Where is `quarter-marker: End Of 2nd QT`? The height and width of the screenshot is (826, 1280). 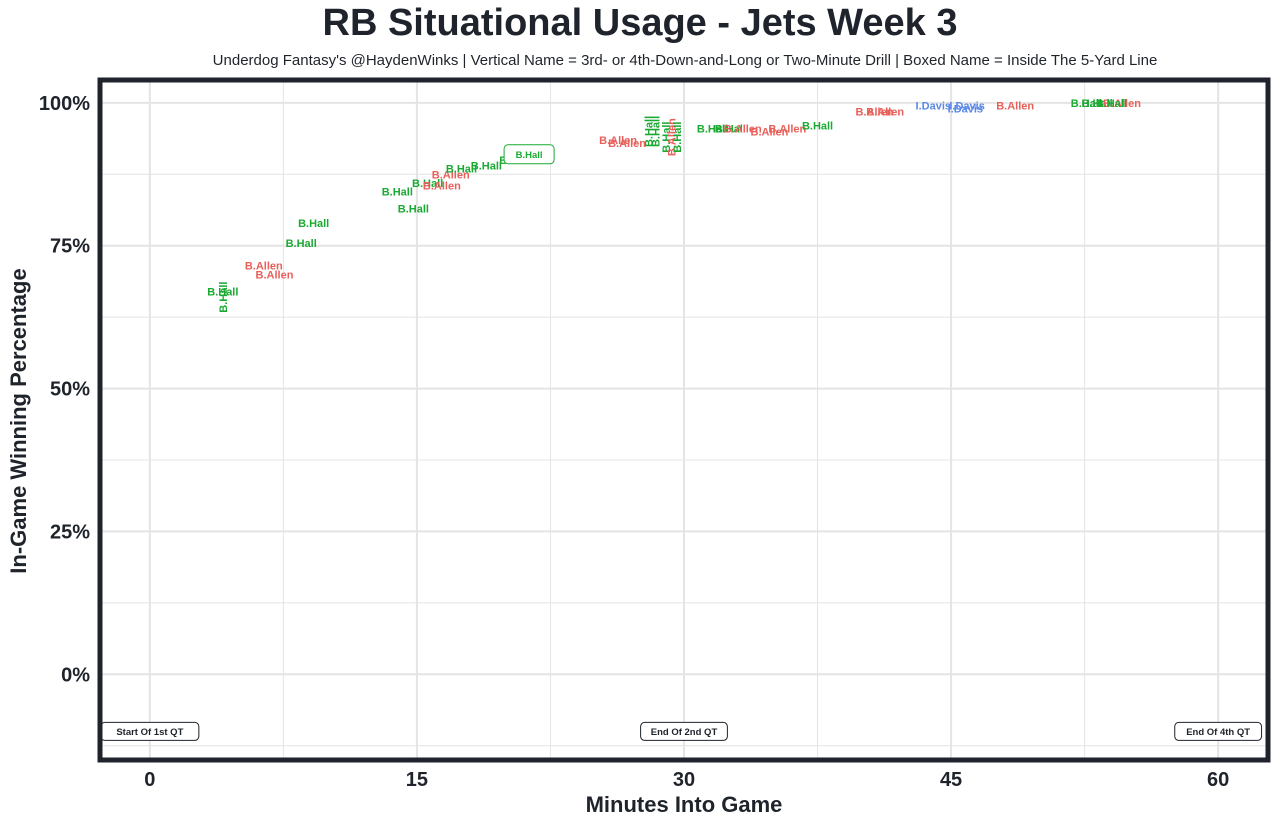
quarter-marker: End Of 2nd QT is located at coordinates (684, 731).